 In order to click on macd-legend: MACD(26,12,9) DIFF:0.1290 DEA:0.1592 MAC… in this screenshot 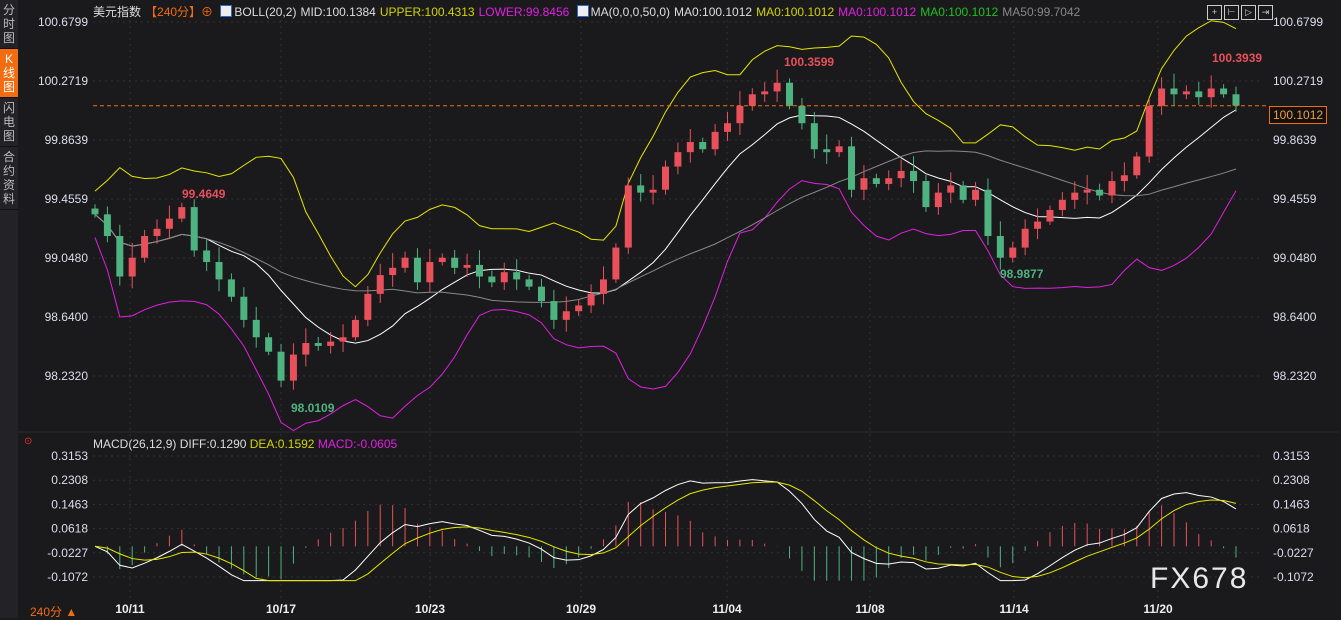, I will do `click(245, 444)`.